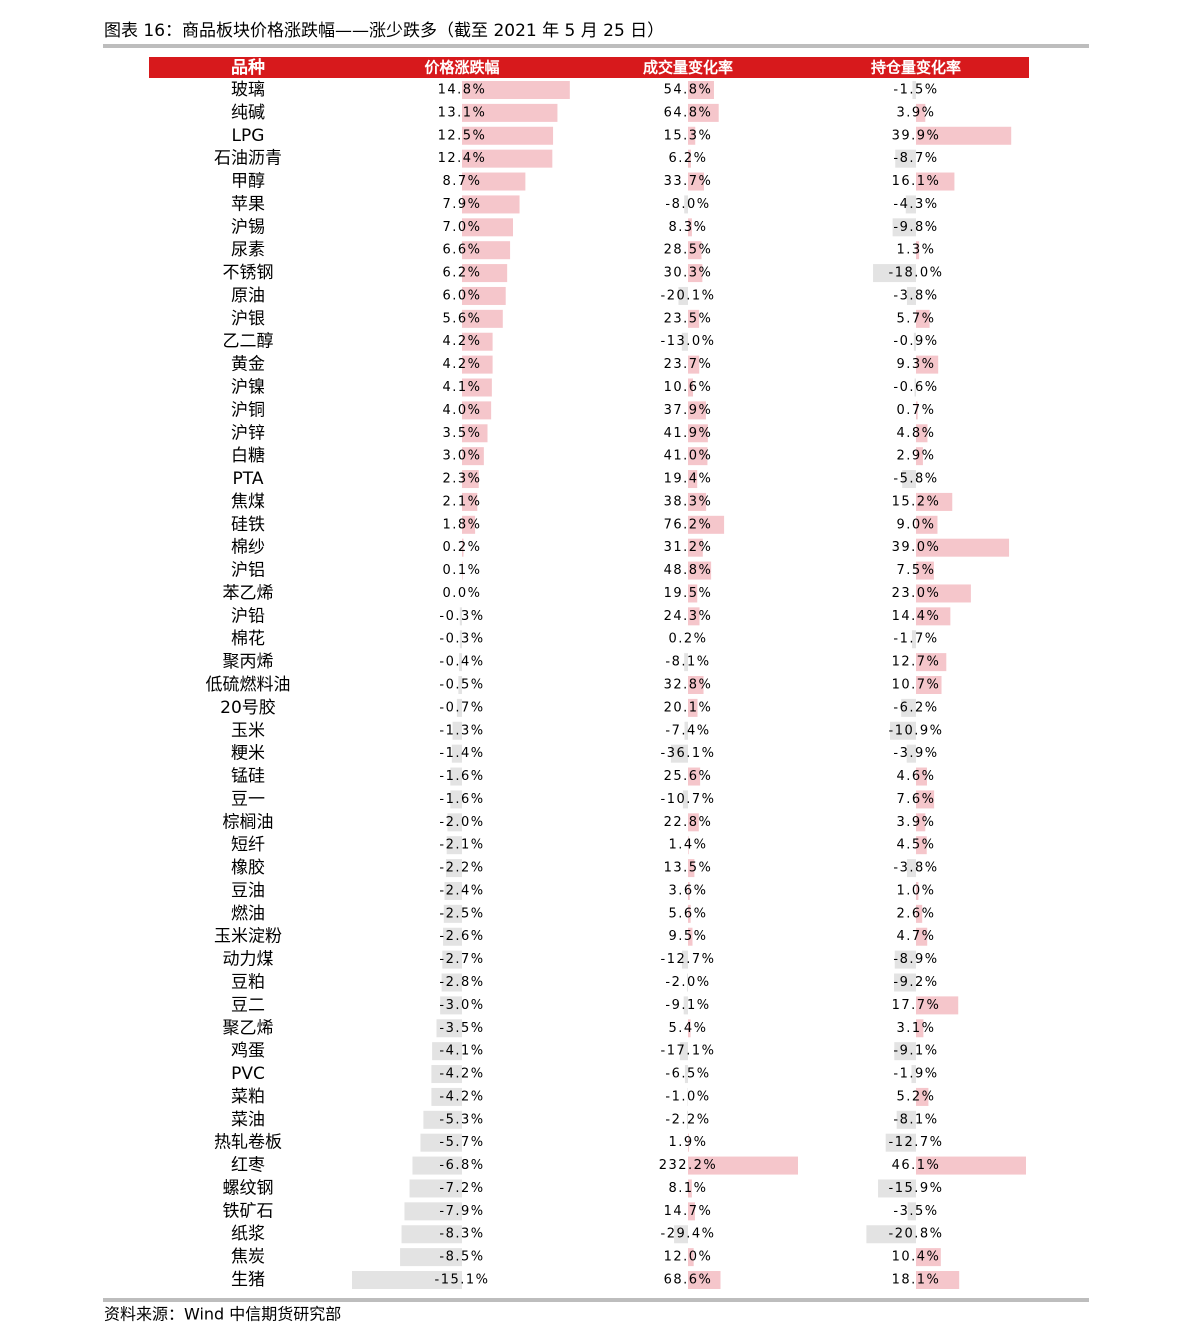 The height and width of the screenshot is (1344, 1191). What do you see at coordinates (248, 708) in the screenshot?
I see `commodity-name: 20号胶` at bounding box center [248, 708].